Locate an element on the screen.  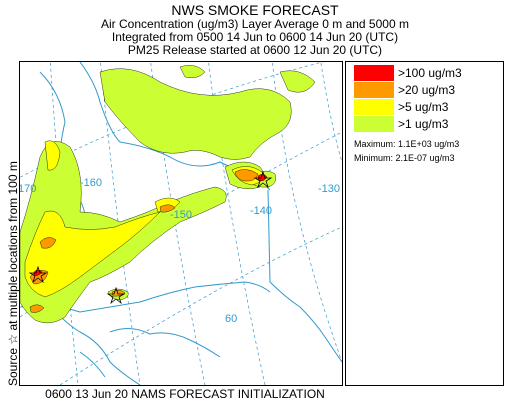
legend-swatch-gt100 is located at coordinates (374, 73).